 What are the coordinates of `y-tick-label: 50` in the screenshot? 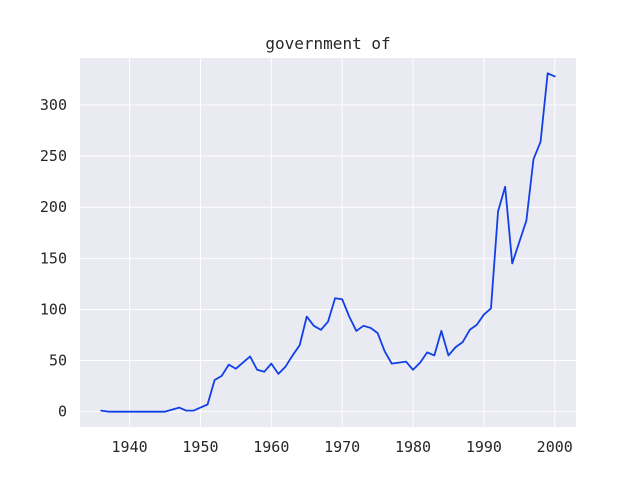 It's located at (58, 361).